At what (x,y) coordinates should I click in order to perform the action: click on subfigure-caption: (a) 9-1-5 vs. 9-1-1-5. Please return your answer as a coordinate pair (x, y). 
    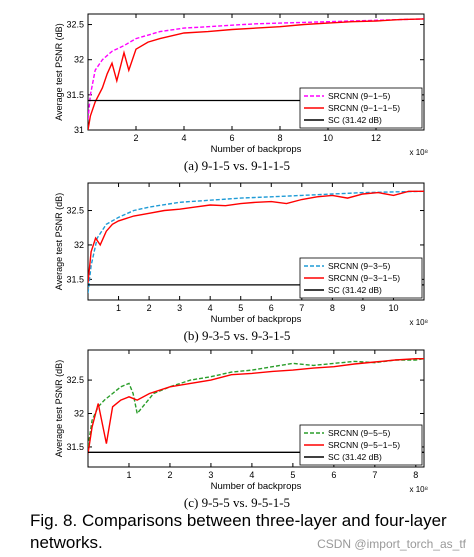
    Looking at the image, I should click on (237, 165).